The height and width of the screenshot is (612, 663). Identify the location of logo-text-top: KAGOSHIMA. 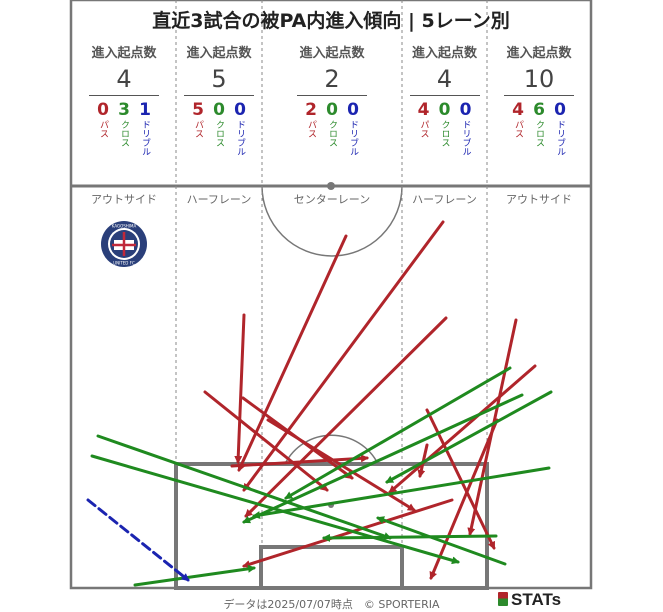
(124, 226).